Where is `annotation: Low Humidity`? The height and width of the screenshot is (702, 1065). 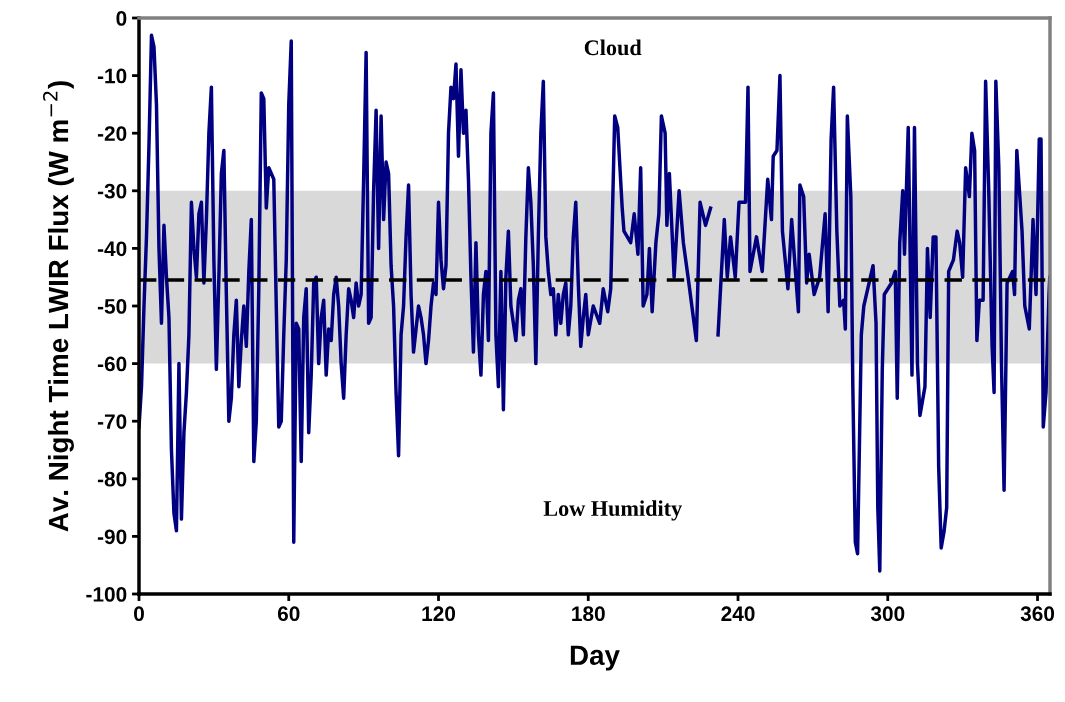
annotation: Low Humidity is located at coordinates (612, 510).